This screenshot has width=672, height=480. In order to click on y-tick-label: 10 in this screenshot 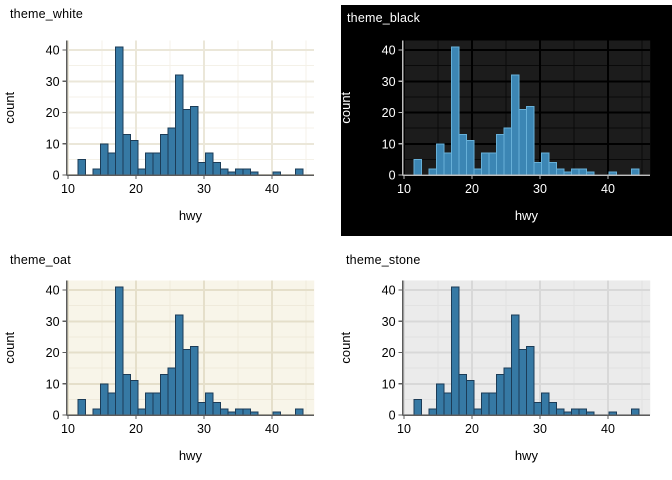, I will do `click(389, 144)`.